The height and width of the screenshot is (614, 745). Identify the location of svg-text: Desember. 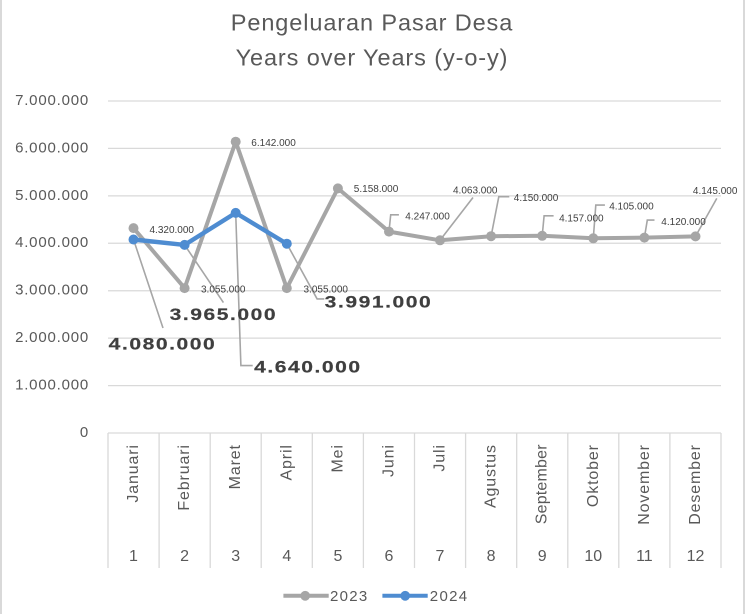
(695, 484).